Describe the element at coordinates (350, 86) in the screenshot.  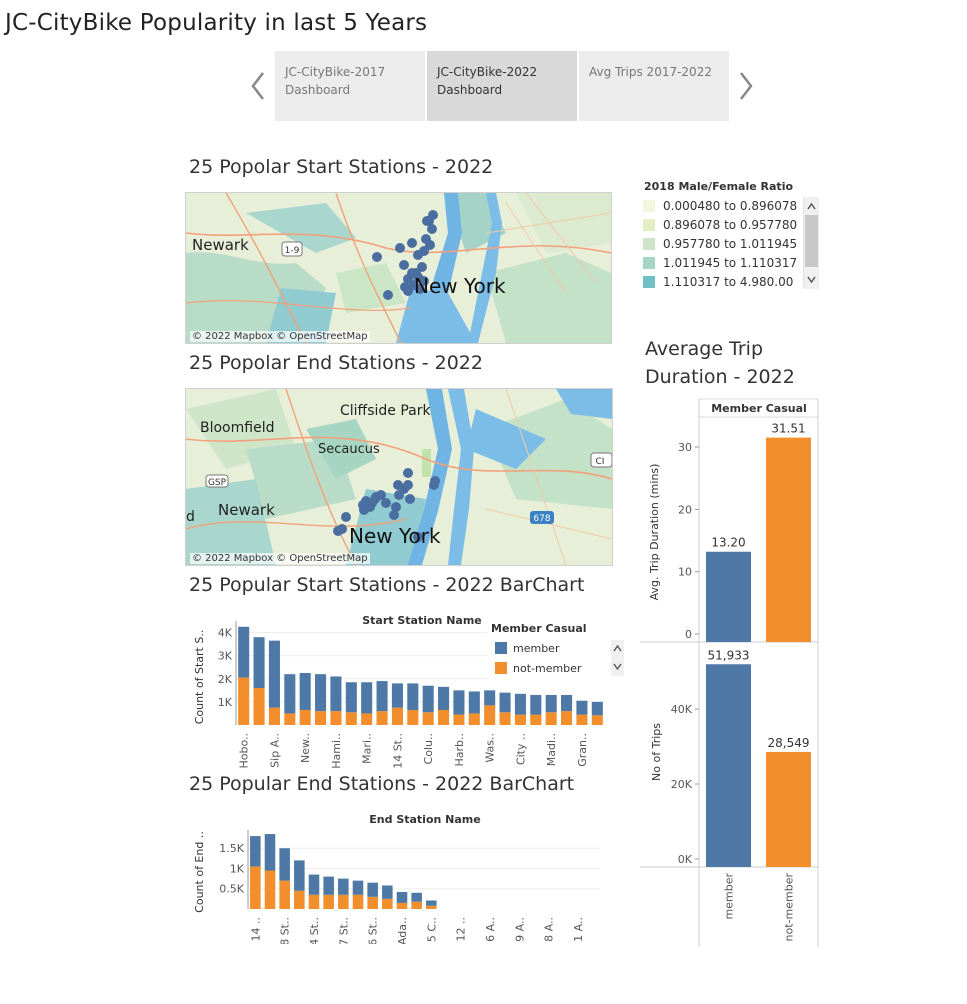
I see `tab-jc-citybike-2017: JC-CityBike-2017 Dashboard` at that location.